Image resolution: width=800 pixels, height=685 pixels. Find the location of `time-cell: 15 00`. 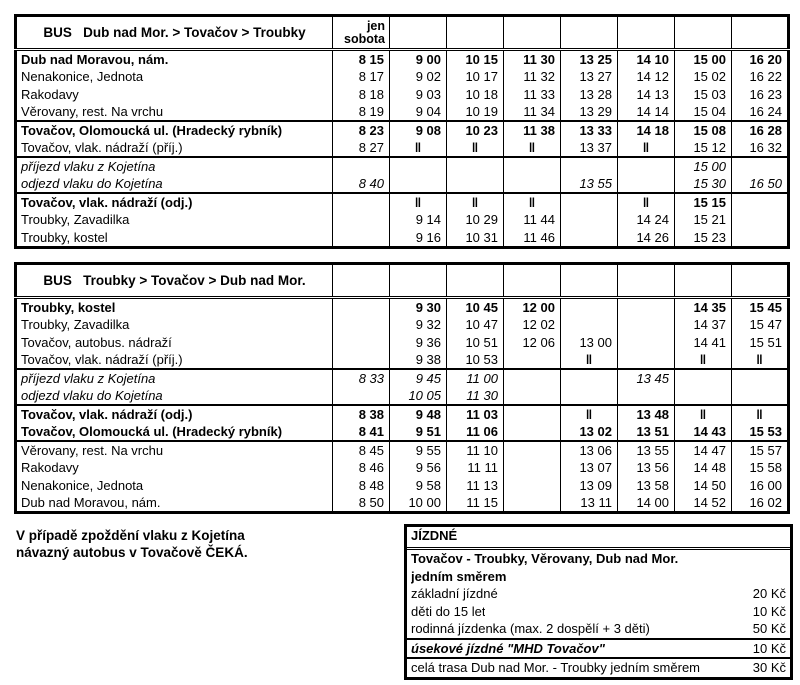

time-cell: 15 00 is located at coordinates (703, 165).